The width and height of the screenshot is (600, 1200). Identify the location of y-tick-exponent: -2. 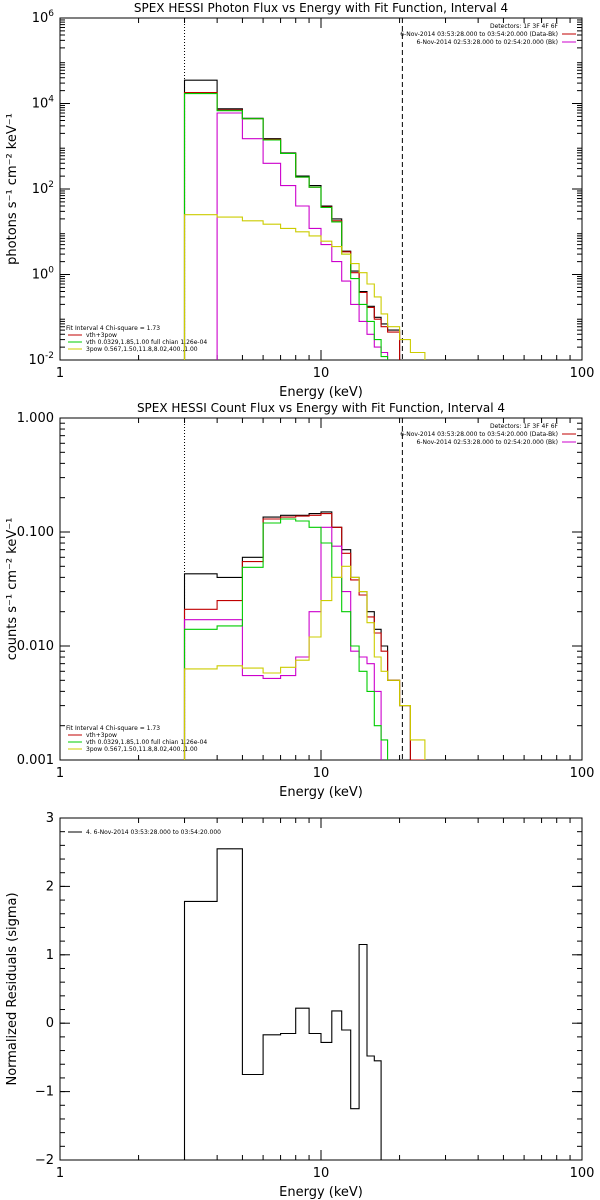
(49, 356).